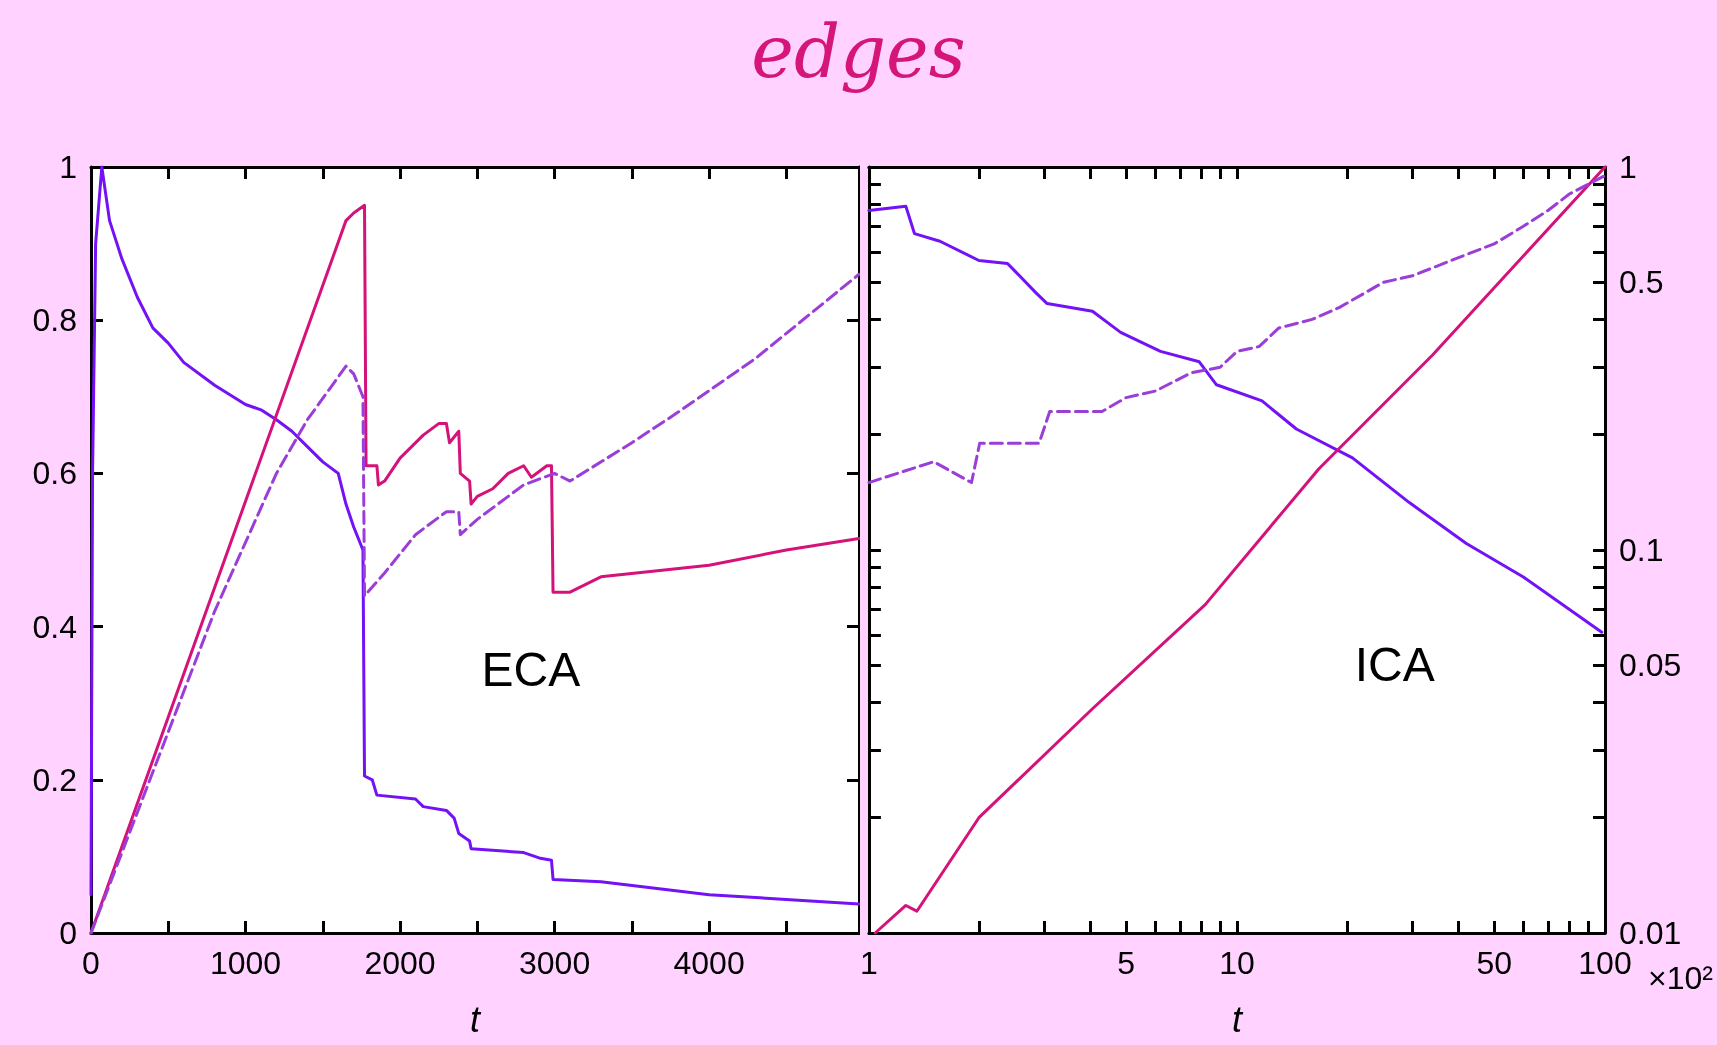  What do you see at coordinates (1126, 963) in the screenshot?
I see `x-tick-label: 5` at bounding box center [1126, 963].